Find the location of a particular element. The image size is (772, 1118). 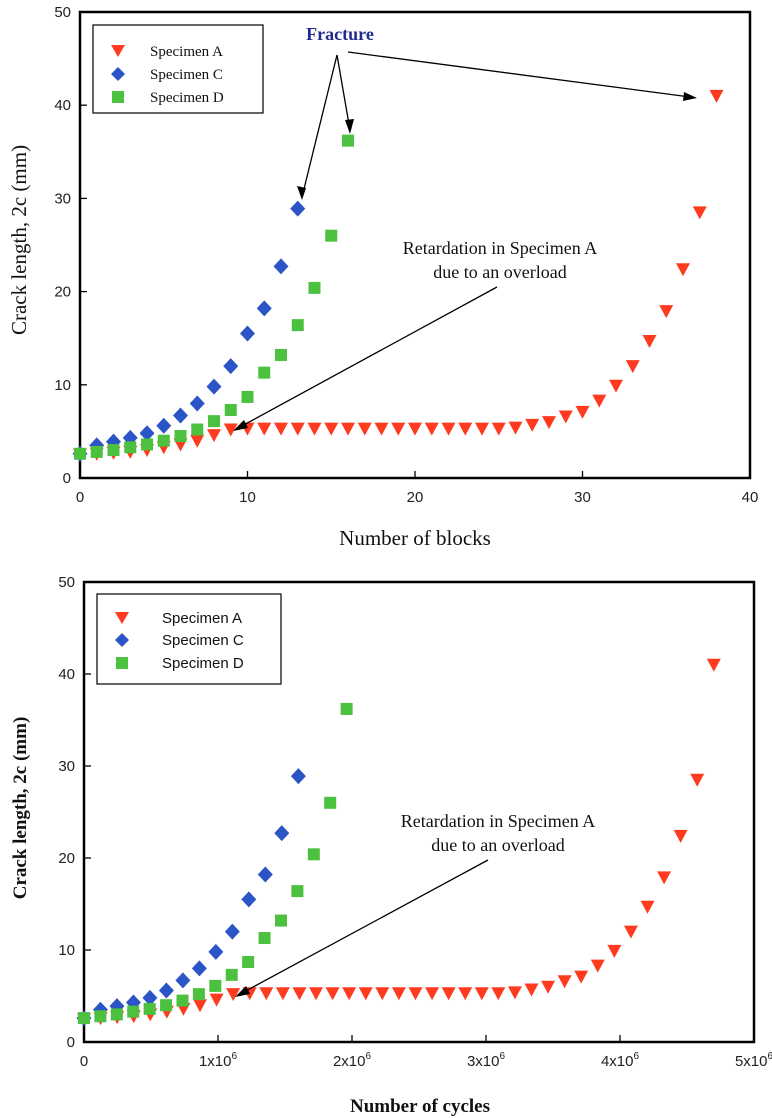

x-tick-label: 3x10⁶ is located at coordinates (486, 1060).